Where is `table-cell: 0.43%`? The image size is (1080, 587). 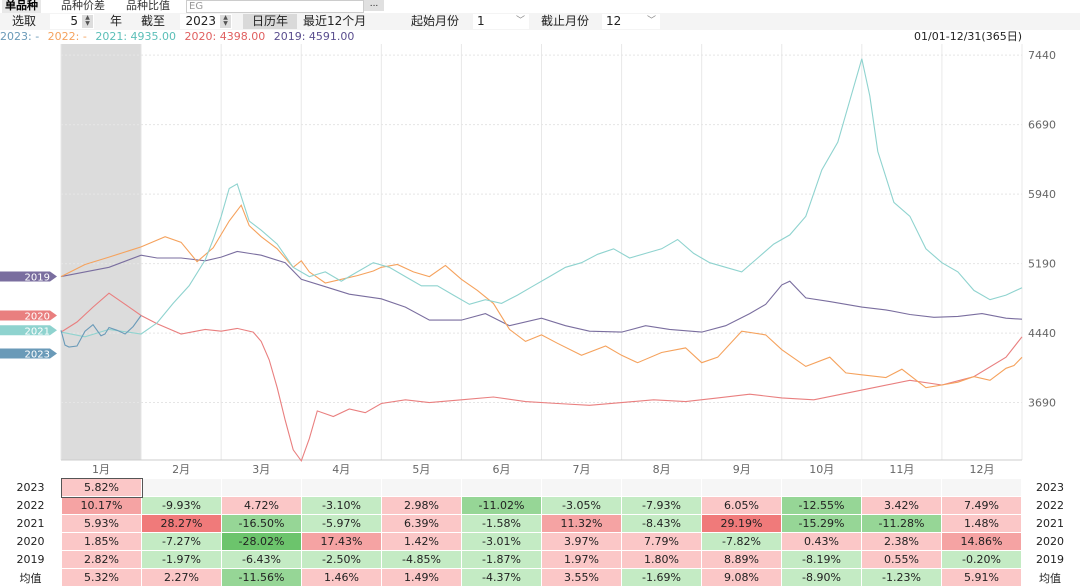 table-cell: 0.43% is located at coordinates (821, 541).